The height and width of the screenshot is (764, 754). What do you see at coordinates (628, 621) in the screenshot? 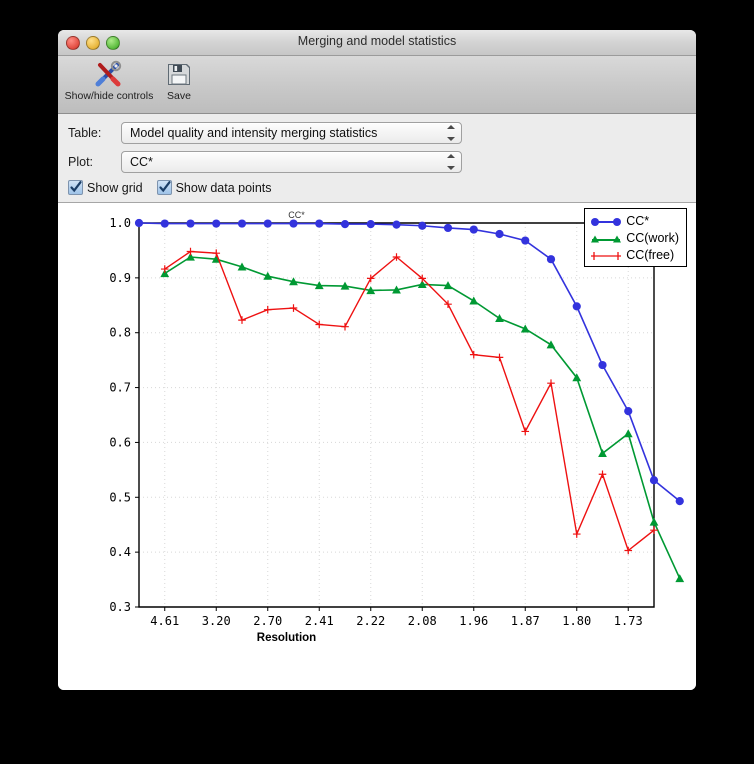
I see `svg-text: 1.73` at bounding box center [628, 621].